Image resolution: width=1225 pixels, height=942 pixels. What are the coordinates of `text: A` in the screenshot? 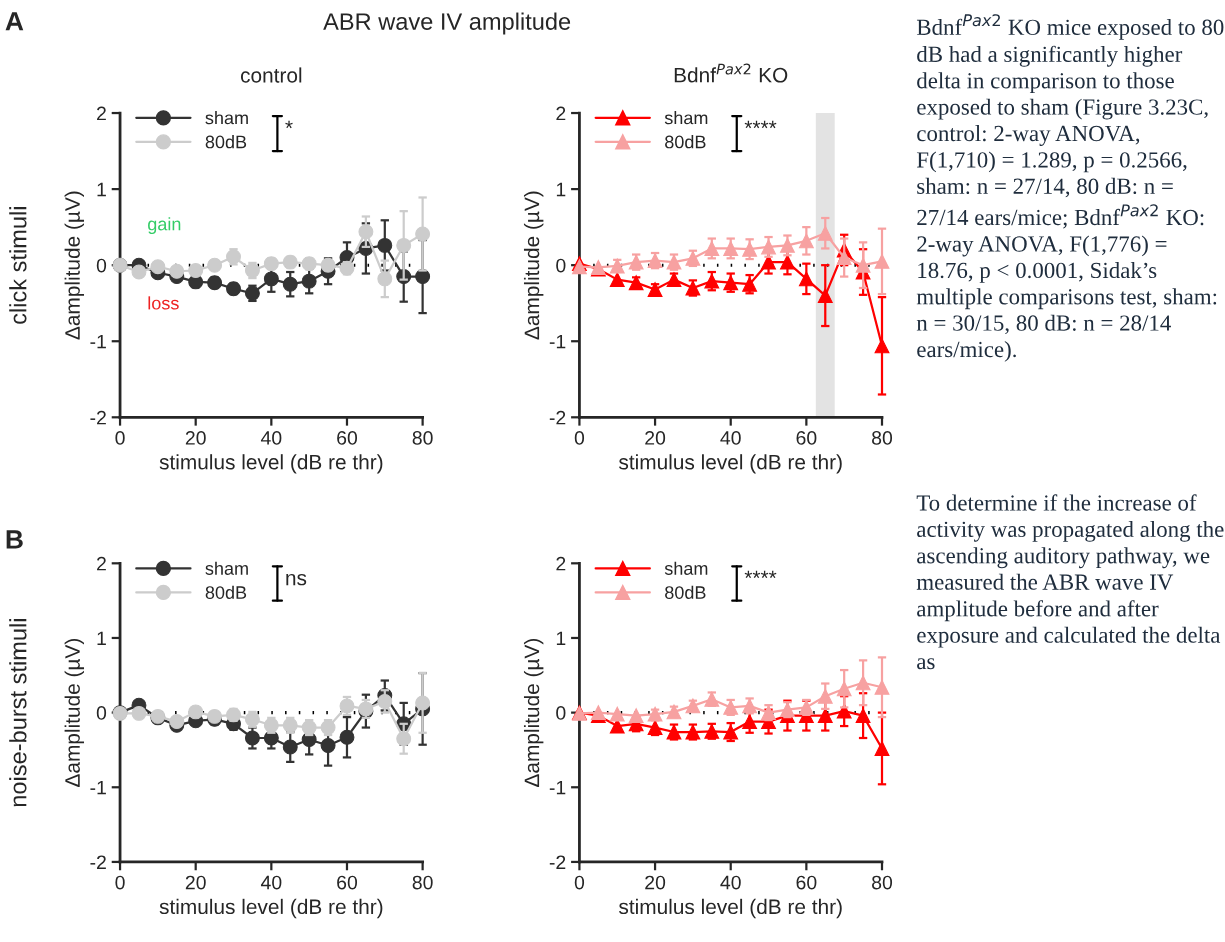 It's located at (14, 21).